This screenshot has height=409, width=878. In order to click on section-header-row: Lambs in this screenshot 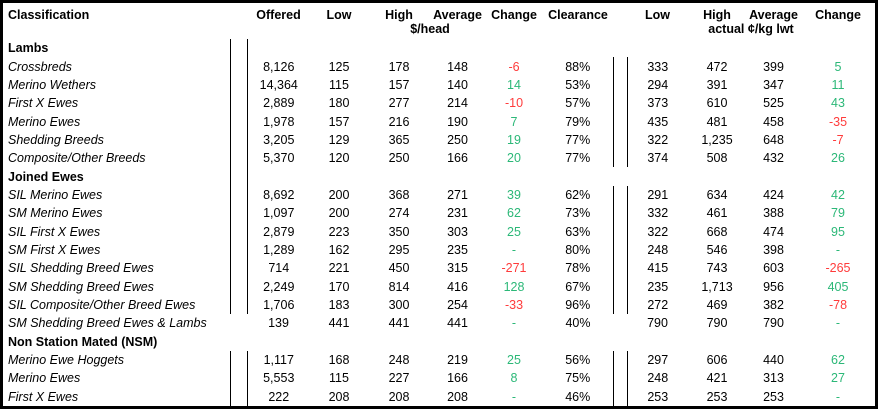, I will do `click(439, 48)`.